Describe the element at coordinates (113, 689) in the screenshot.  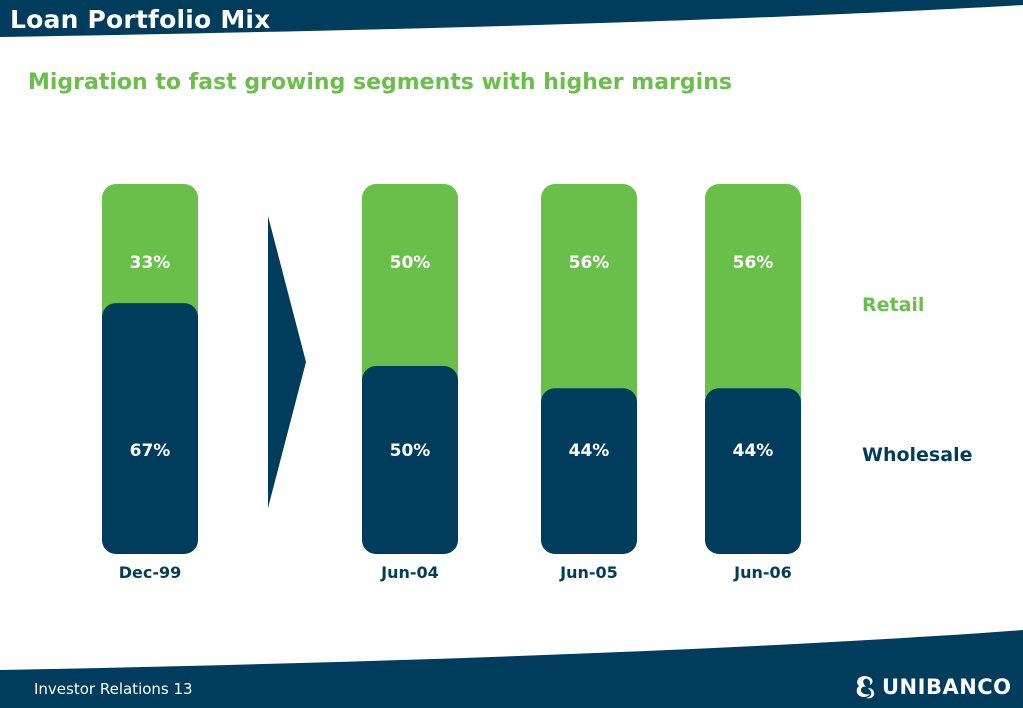
I see `footer-investor-relations: Investor Relations 13` at that location.